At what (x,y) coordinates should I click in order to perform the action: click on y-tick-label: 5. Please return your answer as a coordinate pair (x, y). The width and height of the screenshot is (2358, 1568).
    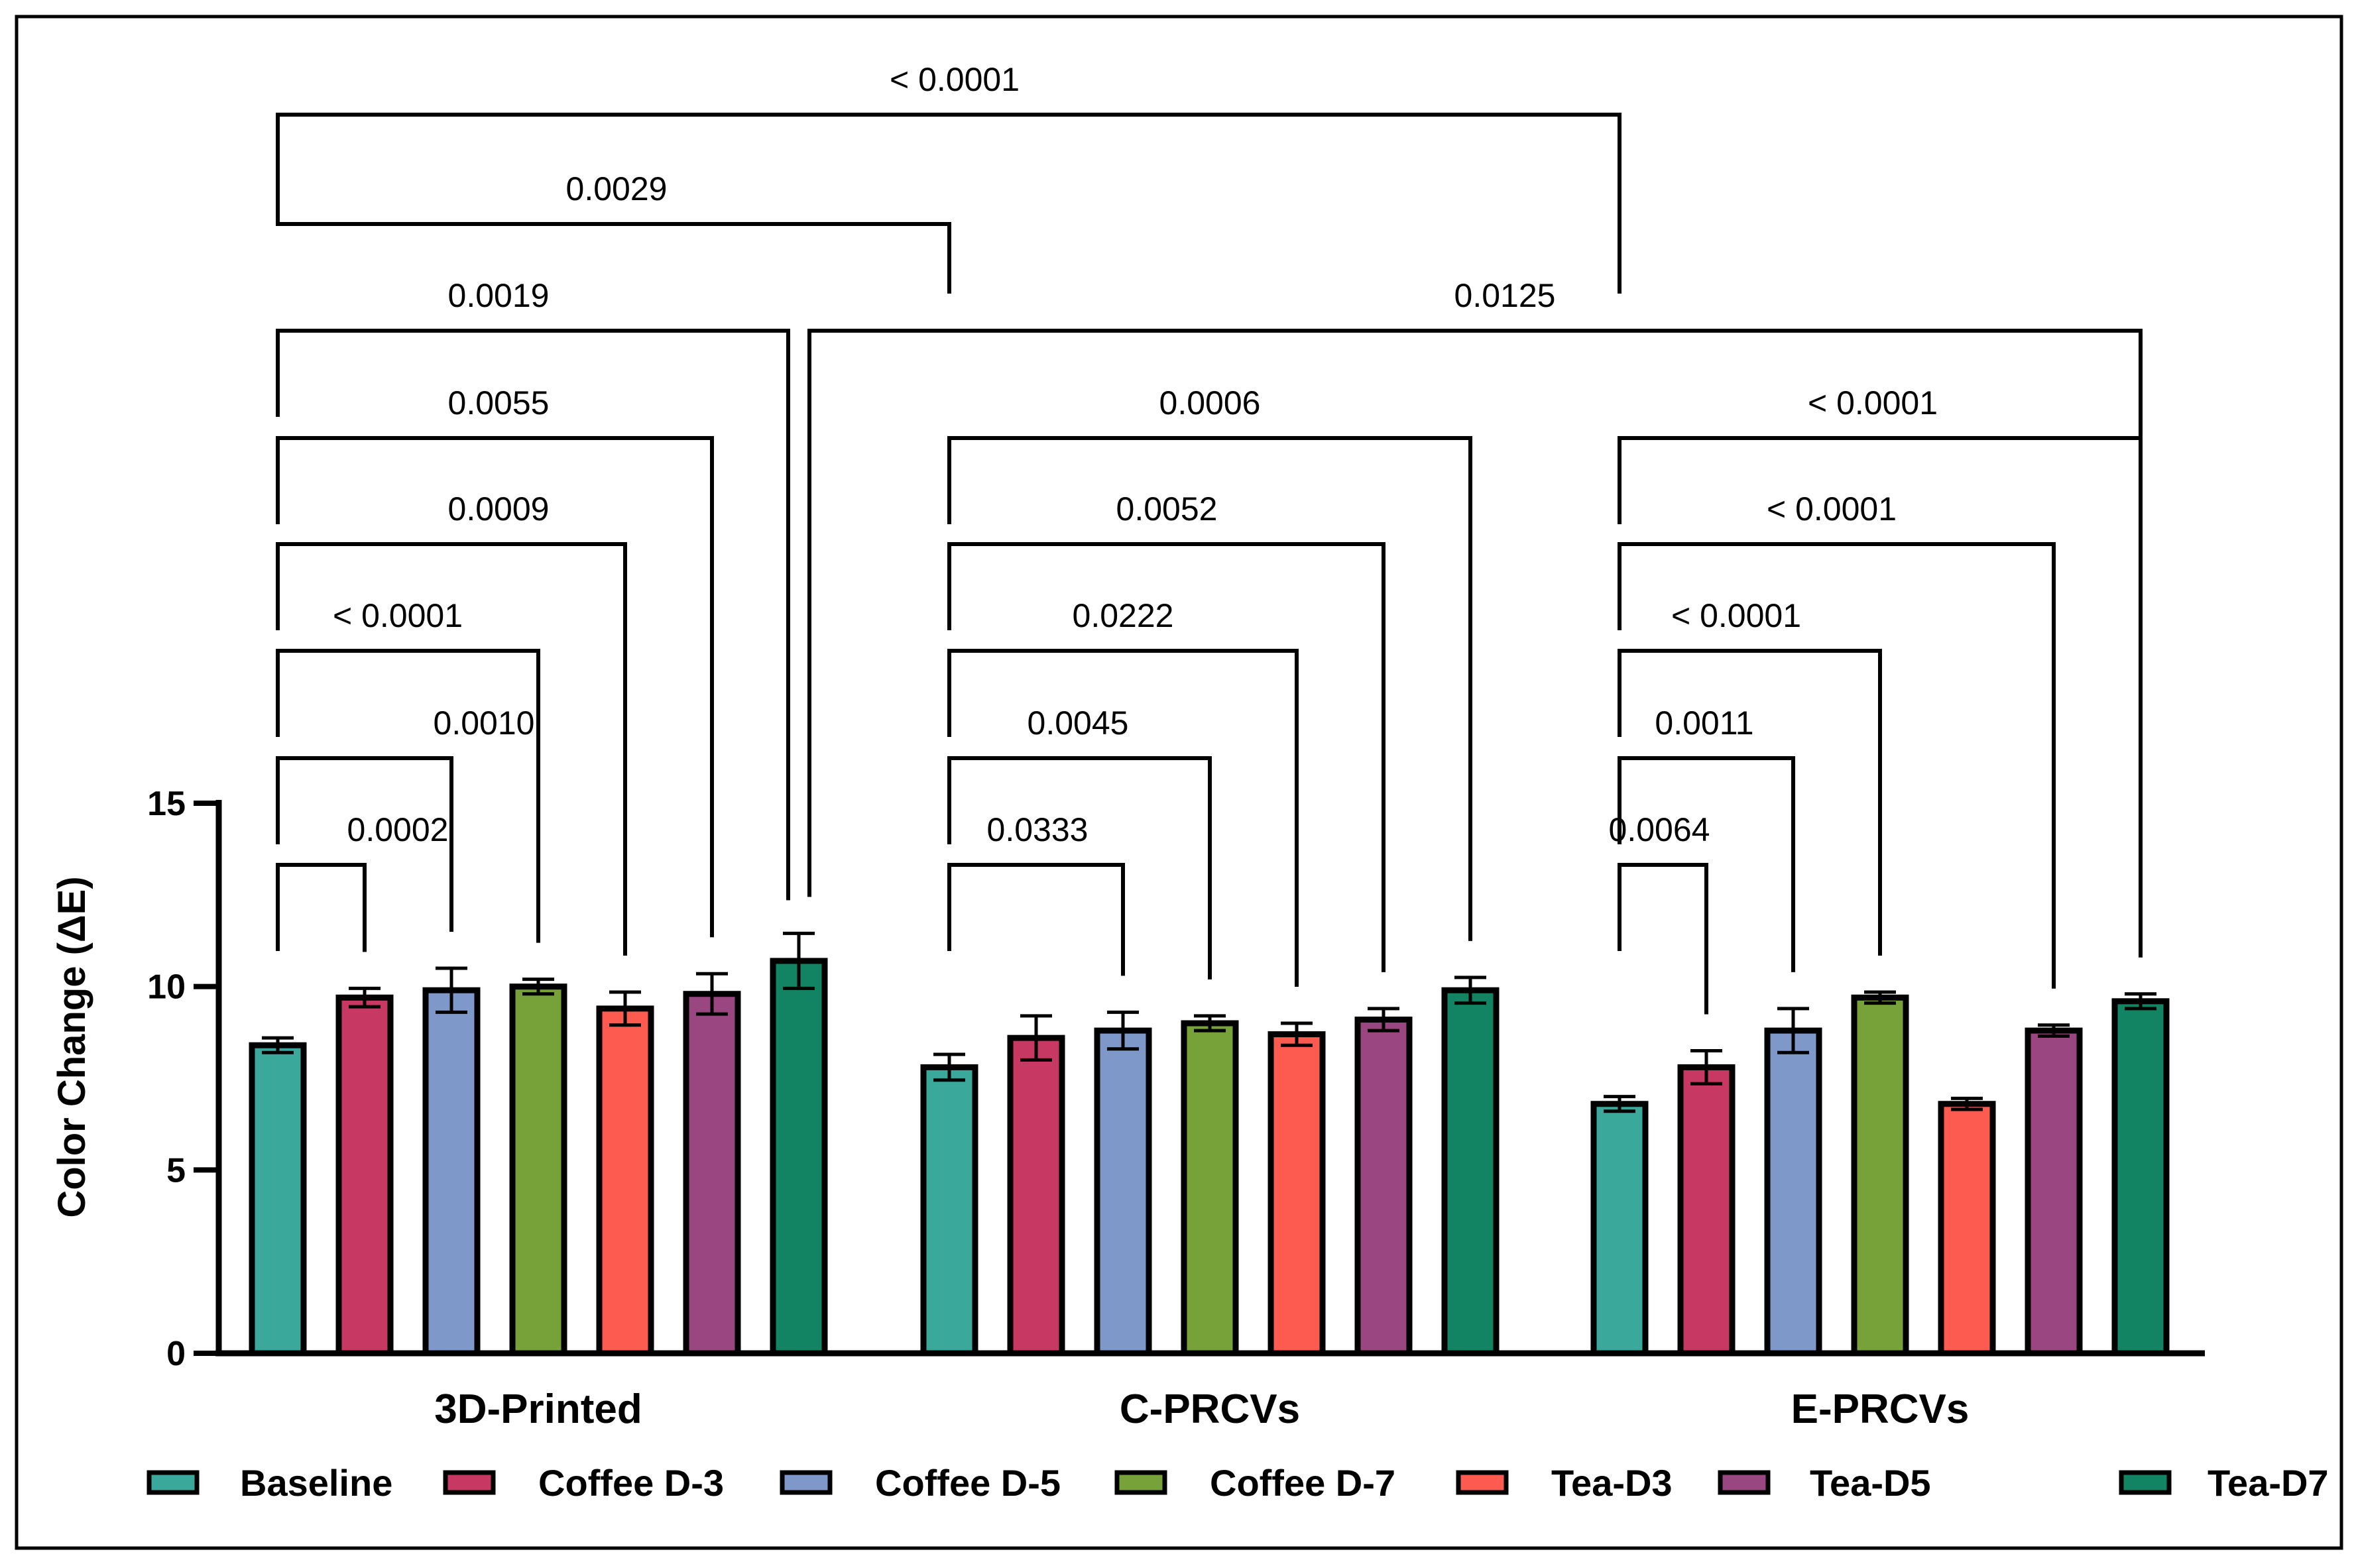
    Looking at the image, I should click on (176, 1171).